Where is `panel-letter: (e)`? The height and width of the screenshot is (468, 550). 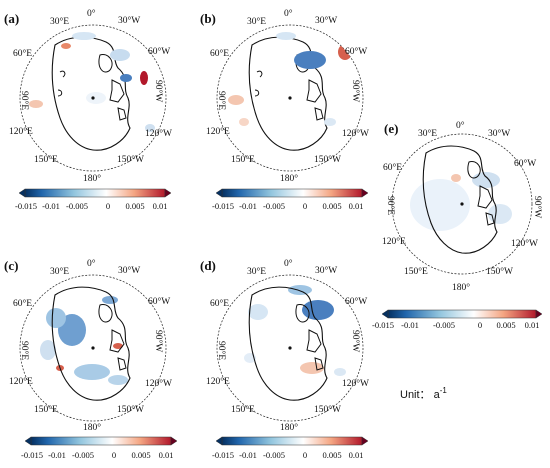 panel-letter: (e) is located at coordinates (391, 128).